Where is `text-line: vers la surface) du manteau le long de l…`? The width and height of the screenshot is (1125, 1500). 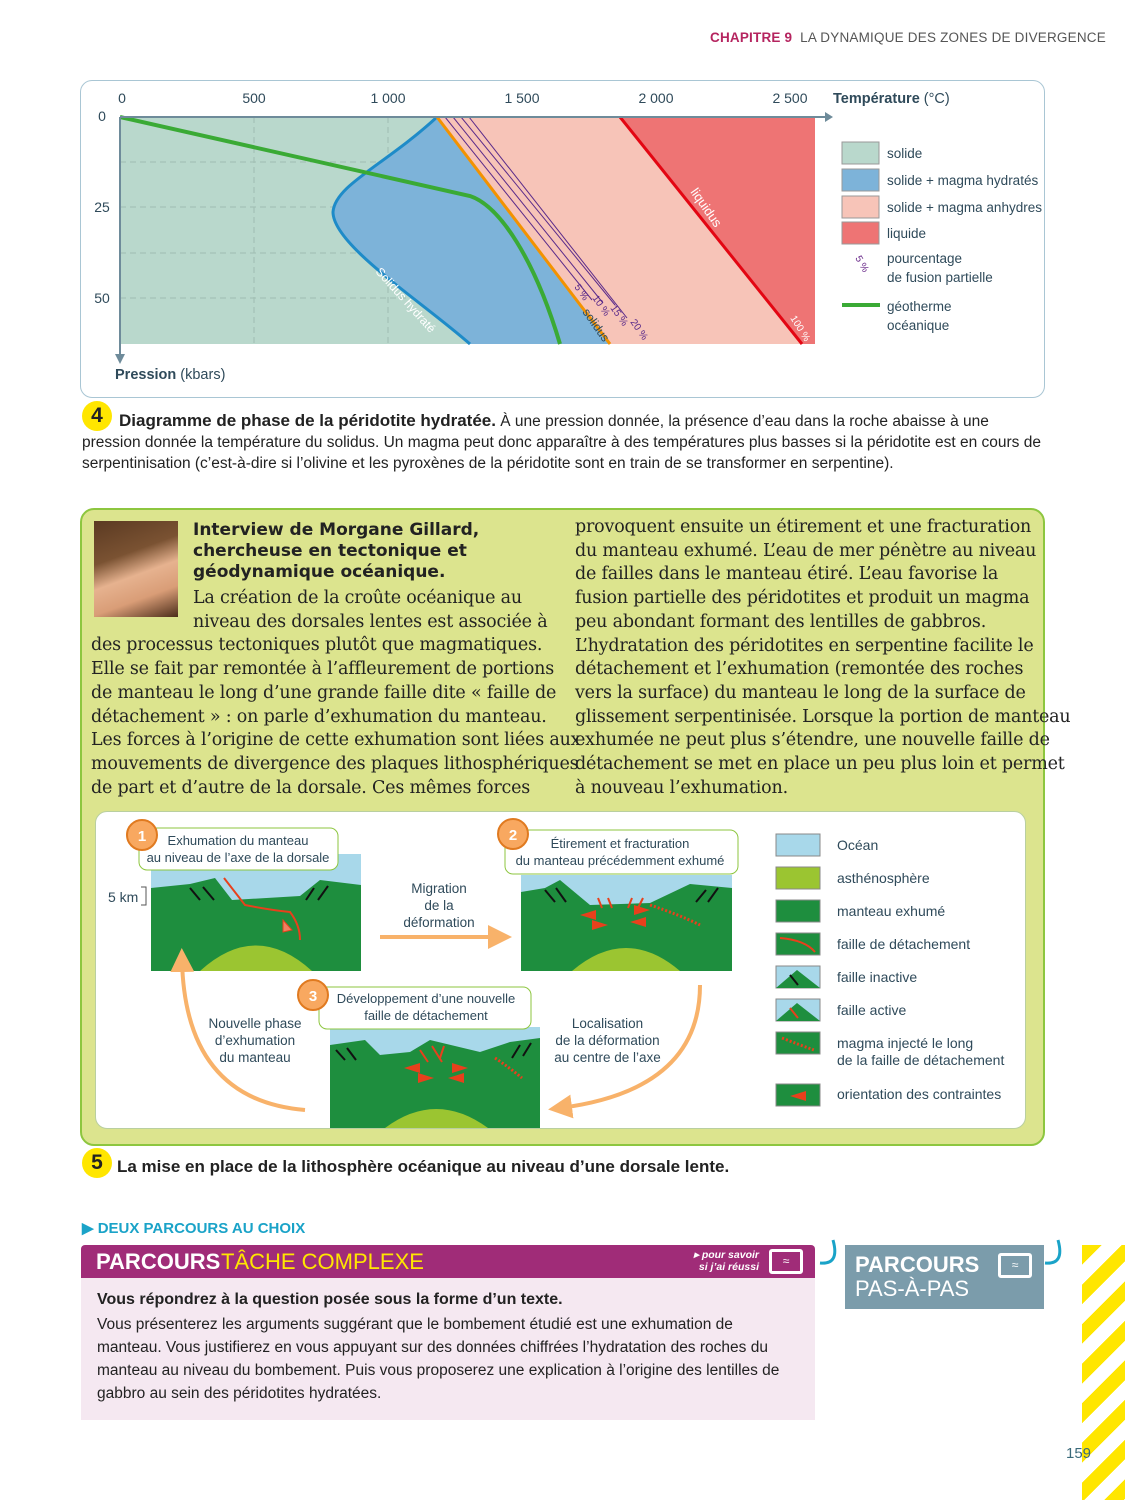 text-line: vers la surface) du manteau le long de l… is located at coordinates (800, 692).